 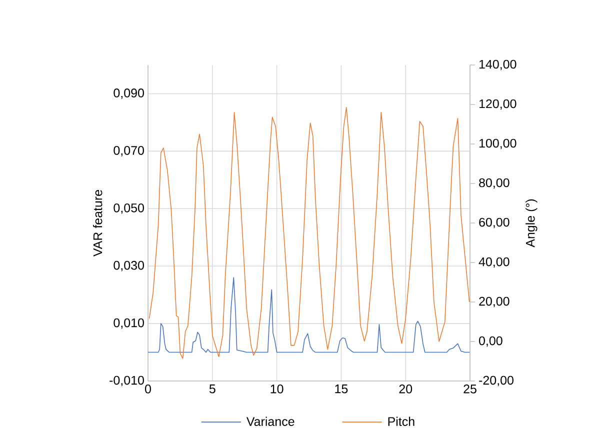 What do you see at coordinates (497, 104) in the screenshot?
I see `y2-tick-label: 120,00` at bounding box center [497, 104].